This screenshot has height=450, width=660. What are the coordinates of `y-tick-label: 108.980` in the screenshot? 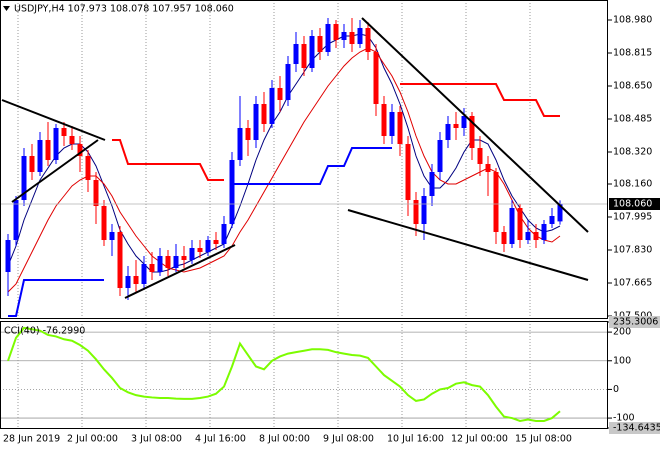 It's located at (632, 20).